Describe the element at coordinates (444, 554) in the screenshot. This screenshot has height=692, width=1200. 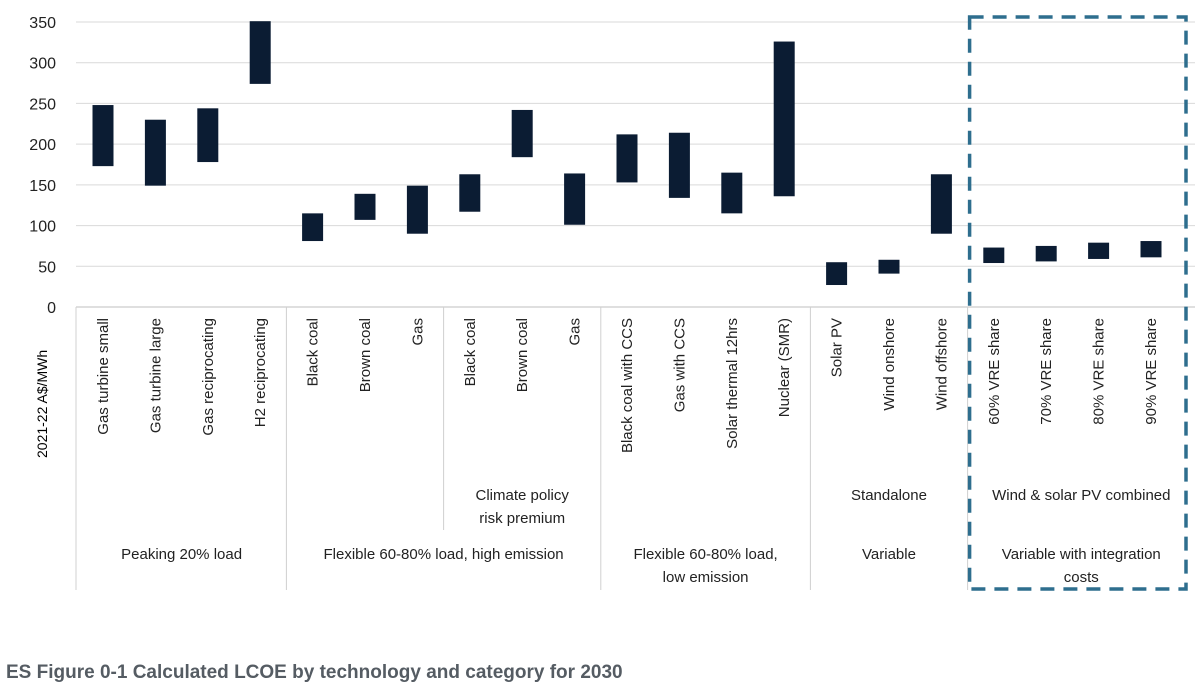
I see `group-label: Flexible 60-80% load, high emission` at that location.